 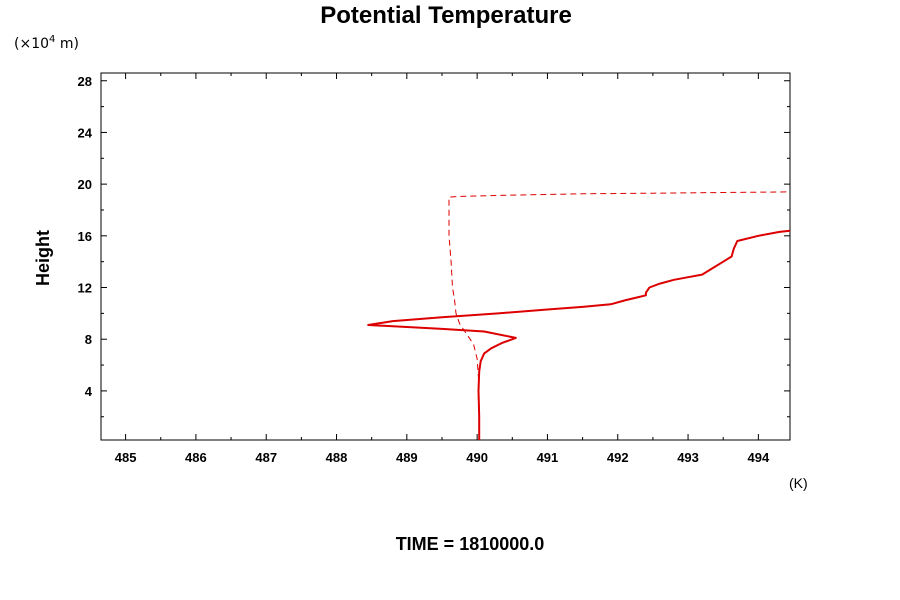 I want to click on y-tick-label: 20, so click(x=85, y=184).